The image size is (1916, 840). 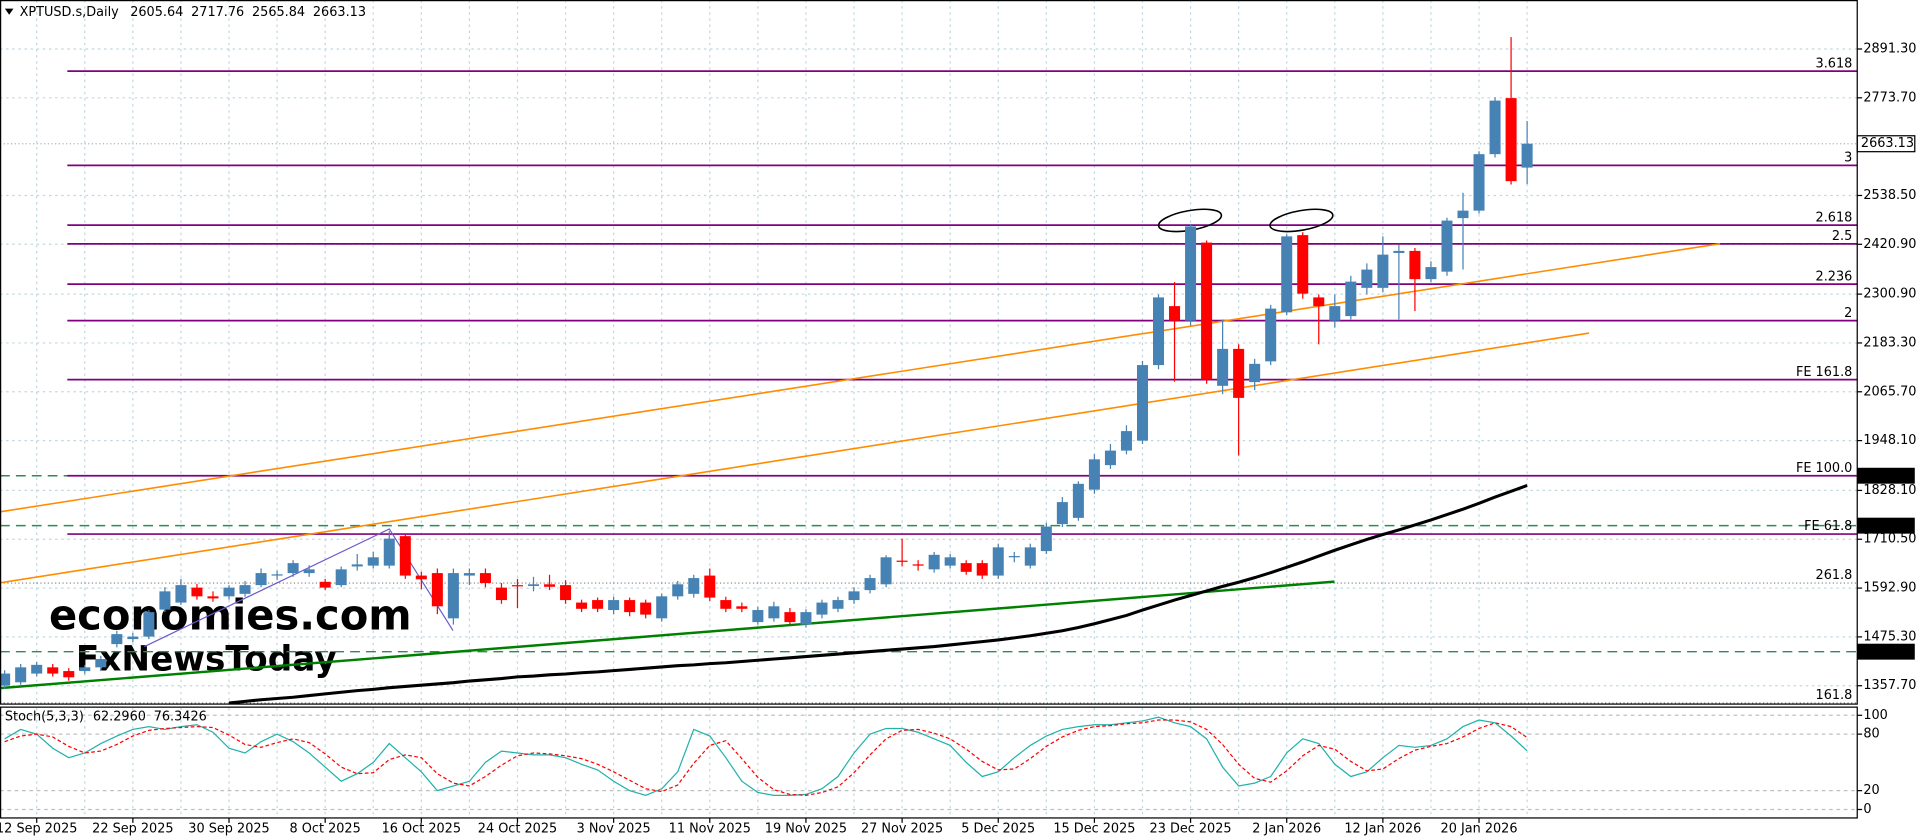 I want to click on fib-label: 161.8, so click(x=1834, y=695).